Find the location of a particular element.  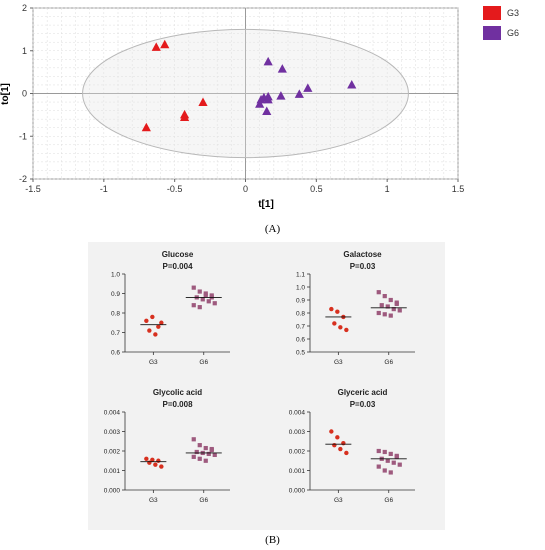

y-tick-label: 0.001 is located at coordinates (112, 471).